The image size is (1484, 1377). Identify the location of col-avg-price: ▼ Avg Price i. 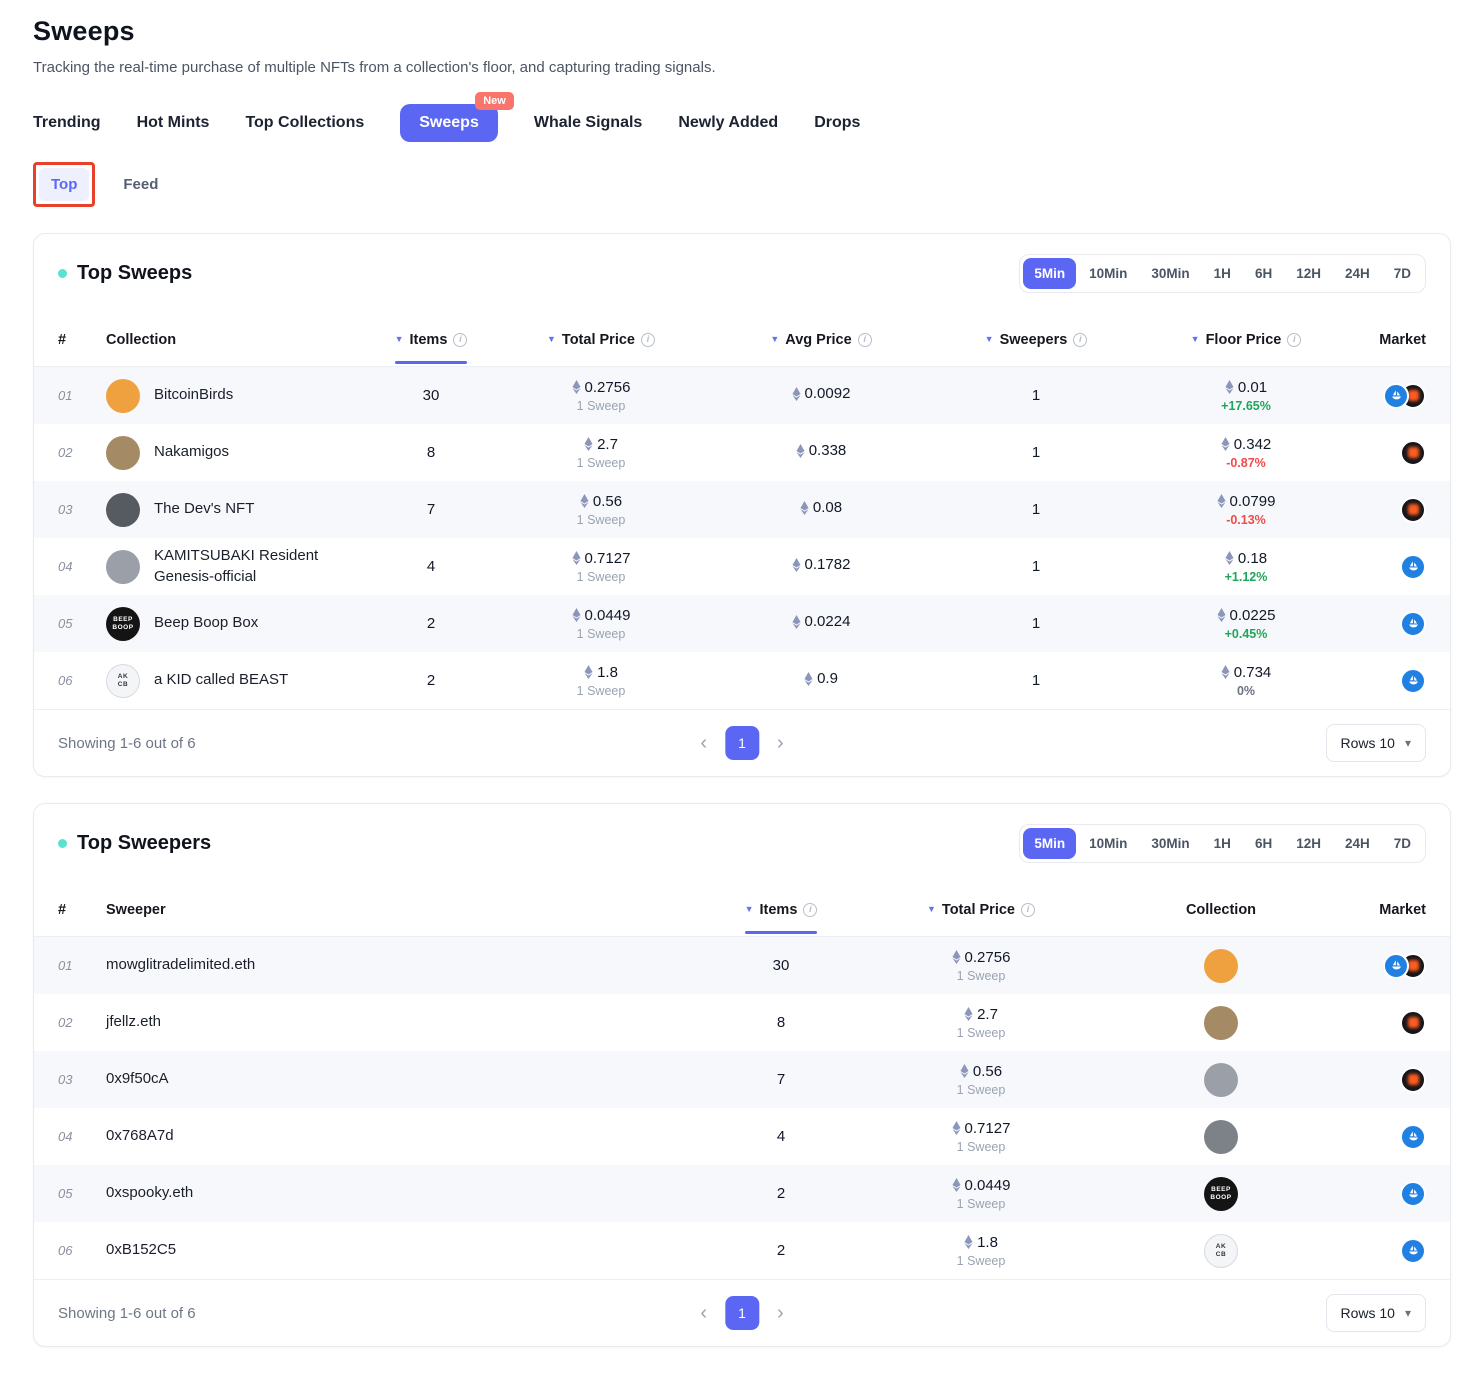
(821, 340).